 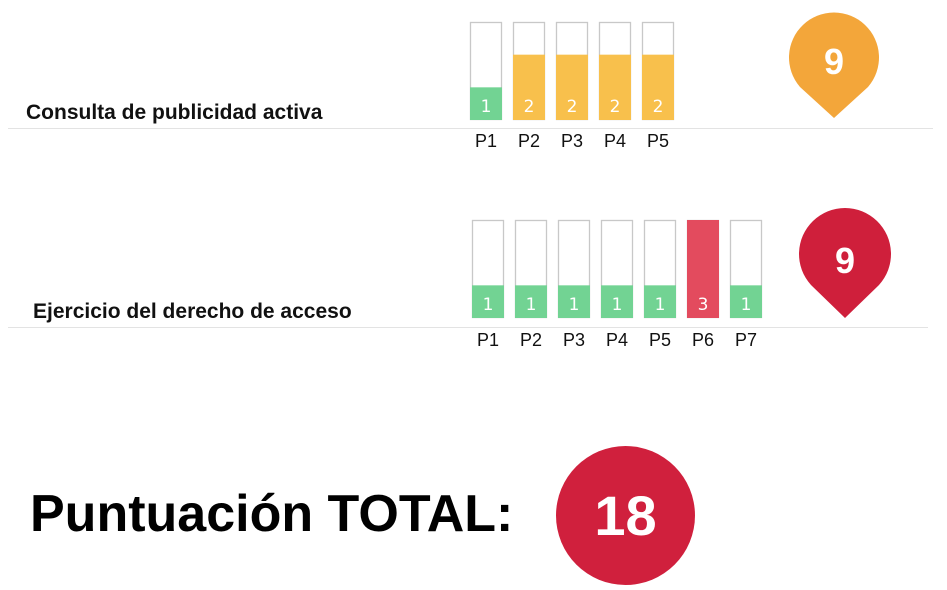 I want to click on section-2-title: Ejercicio del derecho de acceso, so click(x=192, y=311).